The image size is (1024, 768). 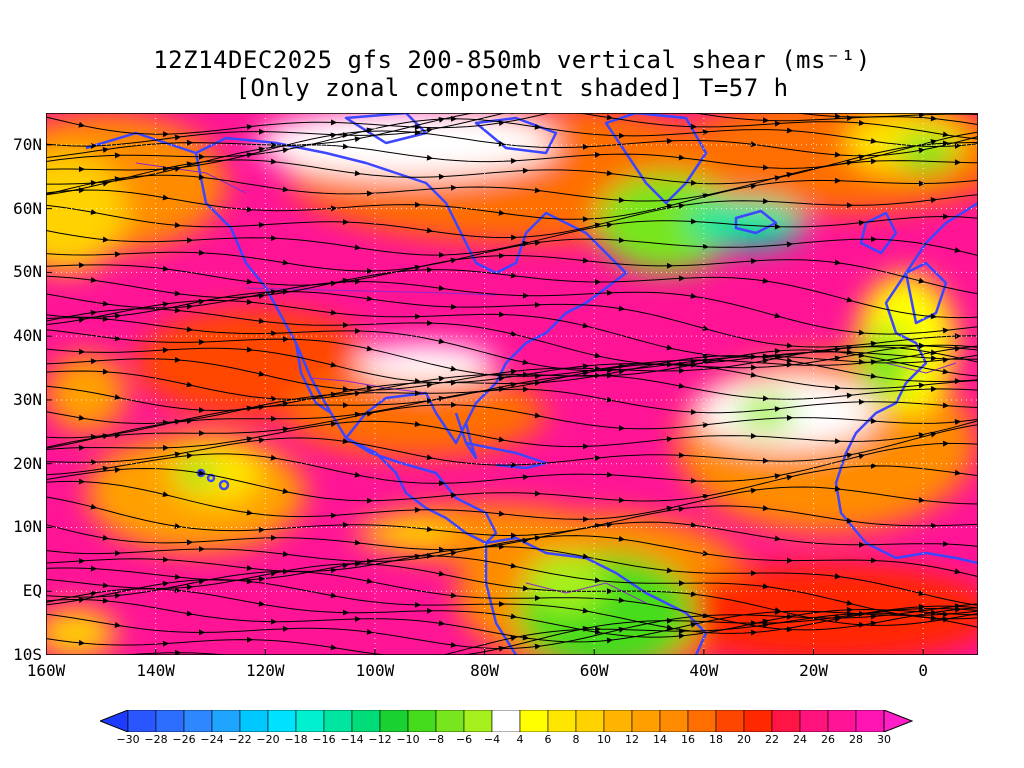 What do you see at coordinates (380, 739) in the screenshot?
I see `colorbar-label: −12` at bounding box center [380, 739].